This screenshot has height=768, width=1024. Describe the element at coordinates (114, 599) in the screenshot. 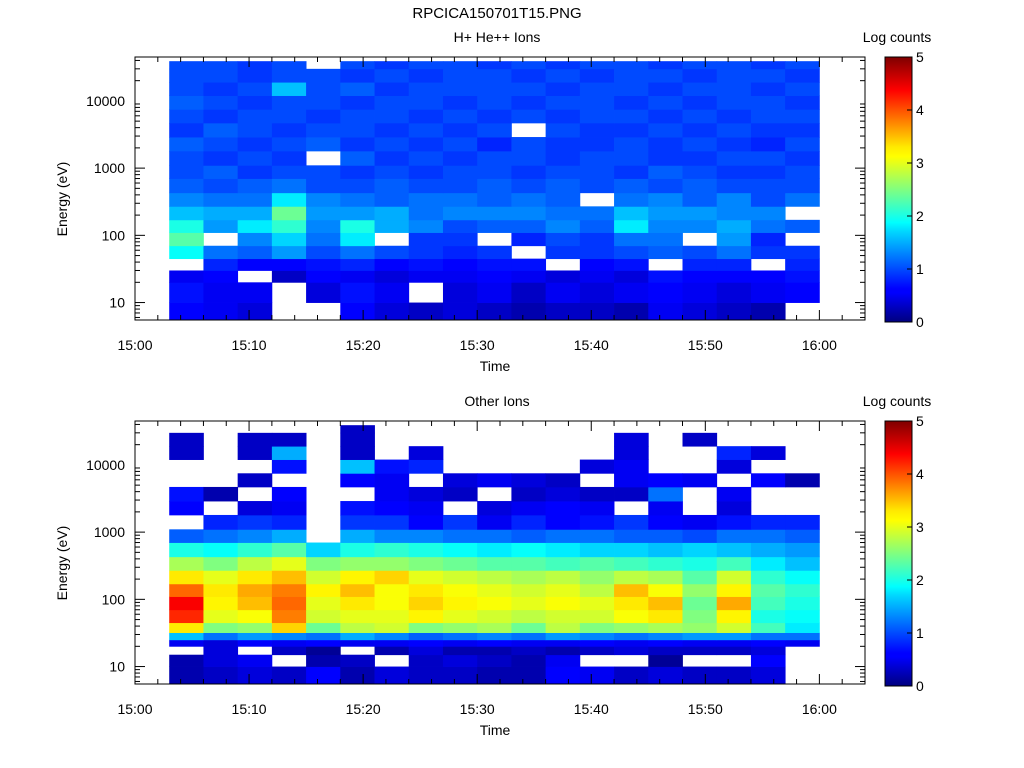

I see `y-tick-label: 100` at that location.